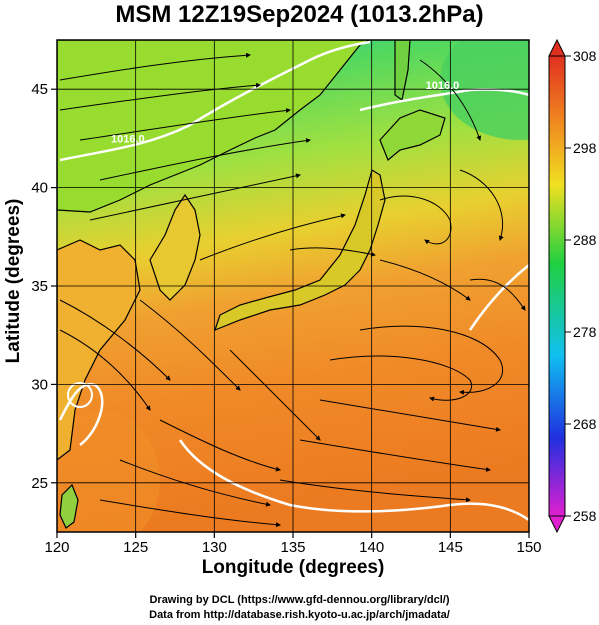  What do you see at coordinates (585, 332) in the screenshot?
I see `colorbar-tick-label: 278` at bounding box center [585, 332].